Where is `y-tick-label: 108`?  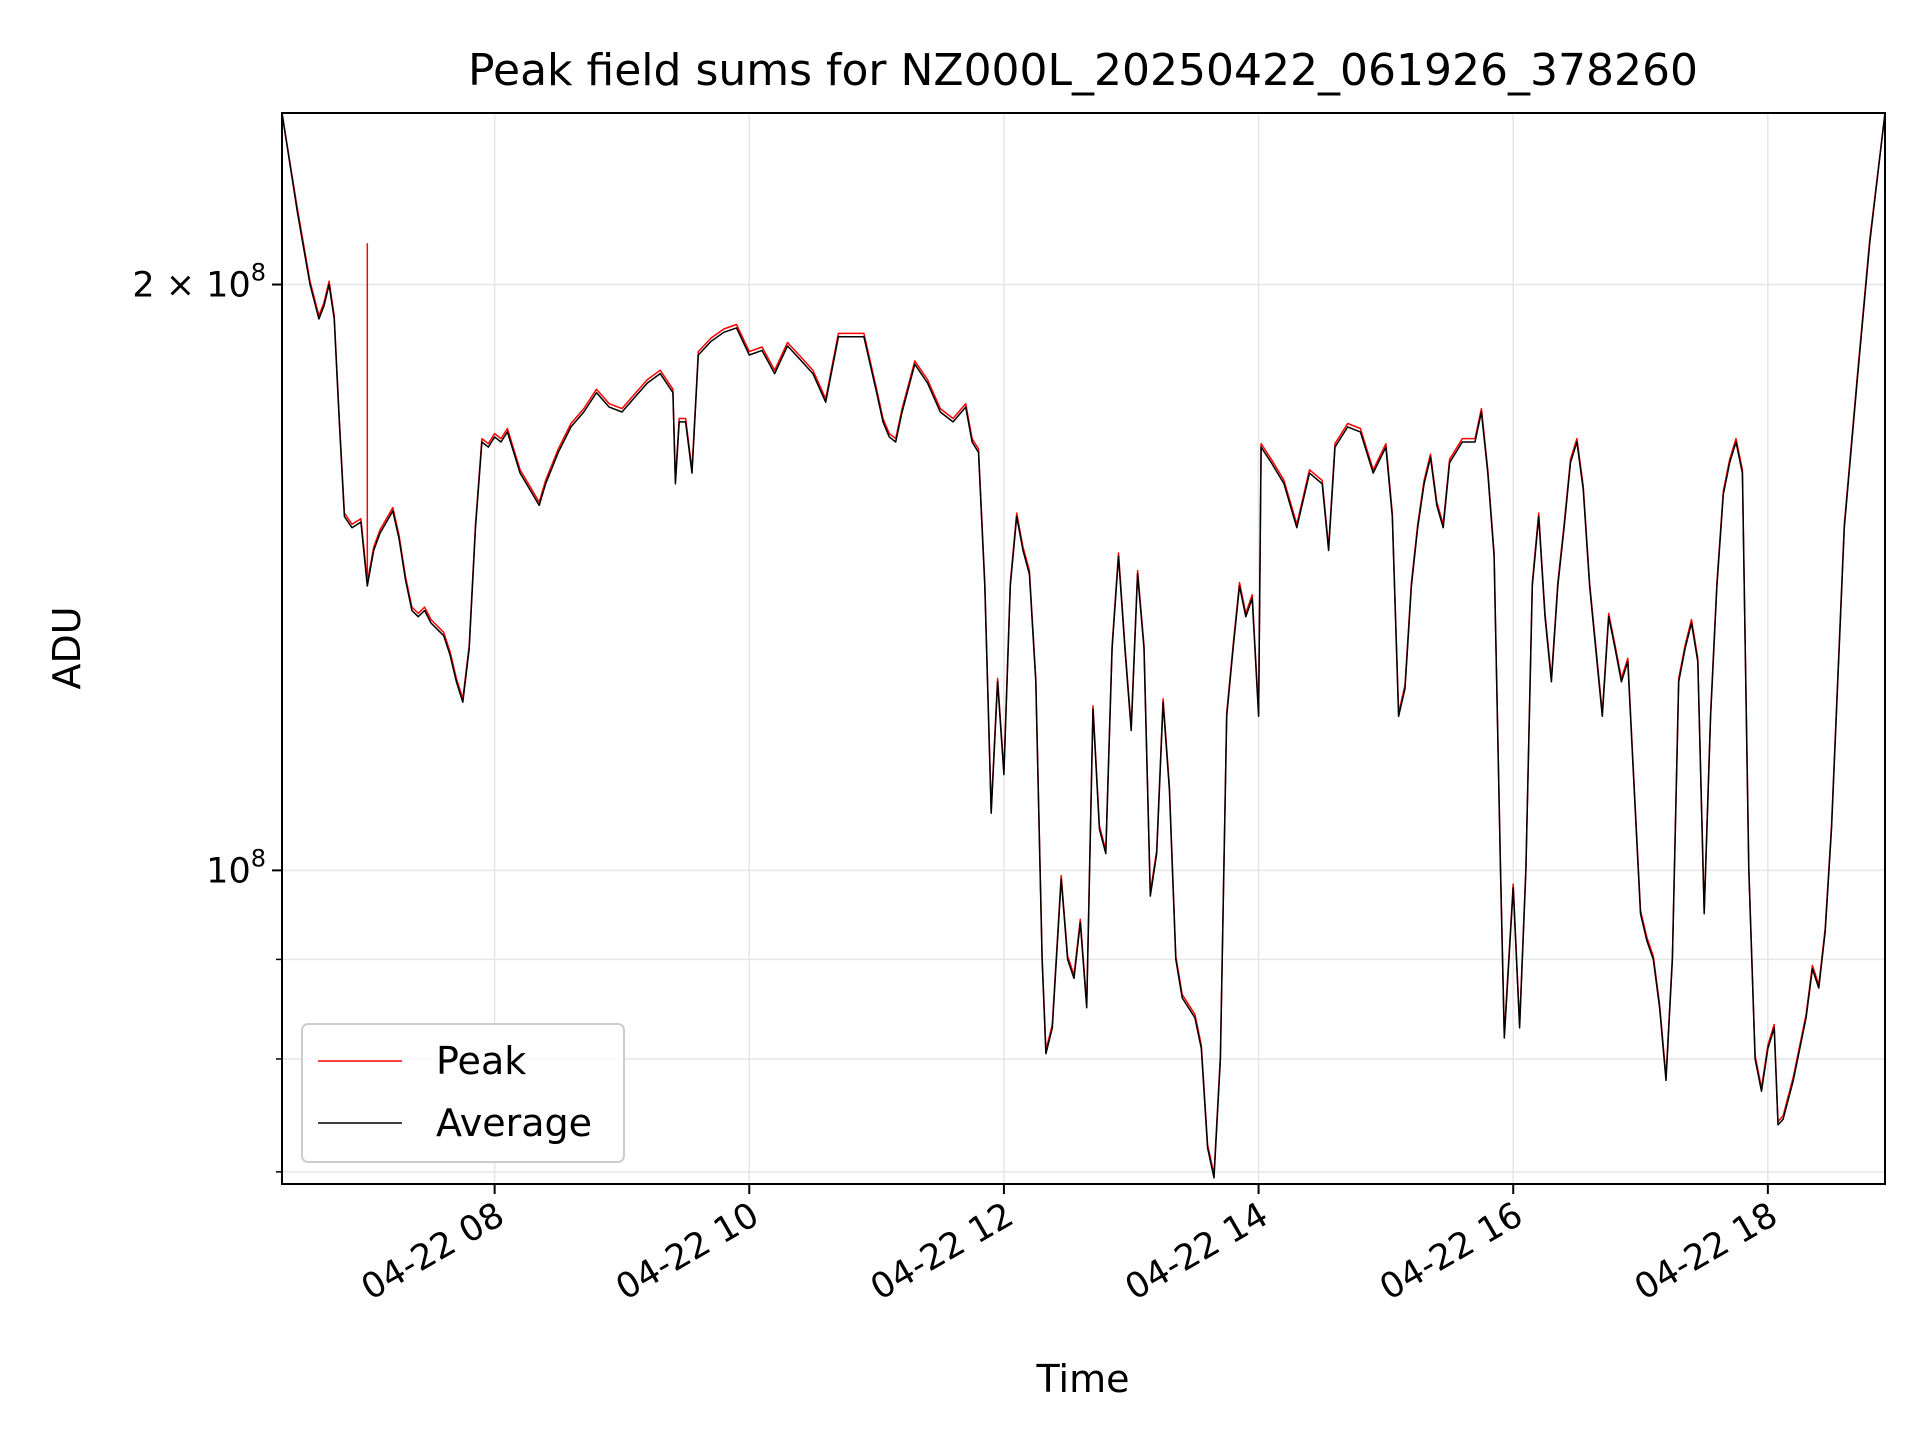
y-tick-label: 108 is located at coordinates (236, 867).